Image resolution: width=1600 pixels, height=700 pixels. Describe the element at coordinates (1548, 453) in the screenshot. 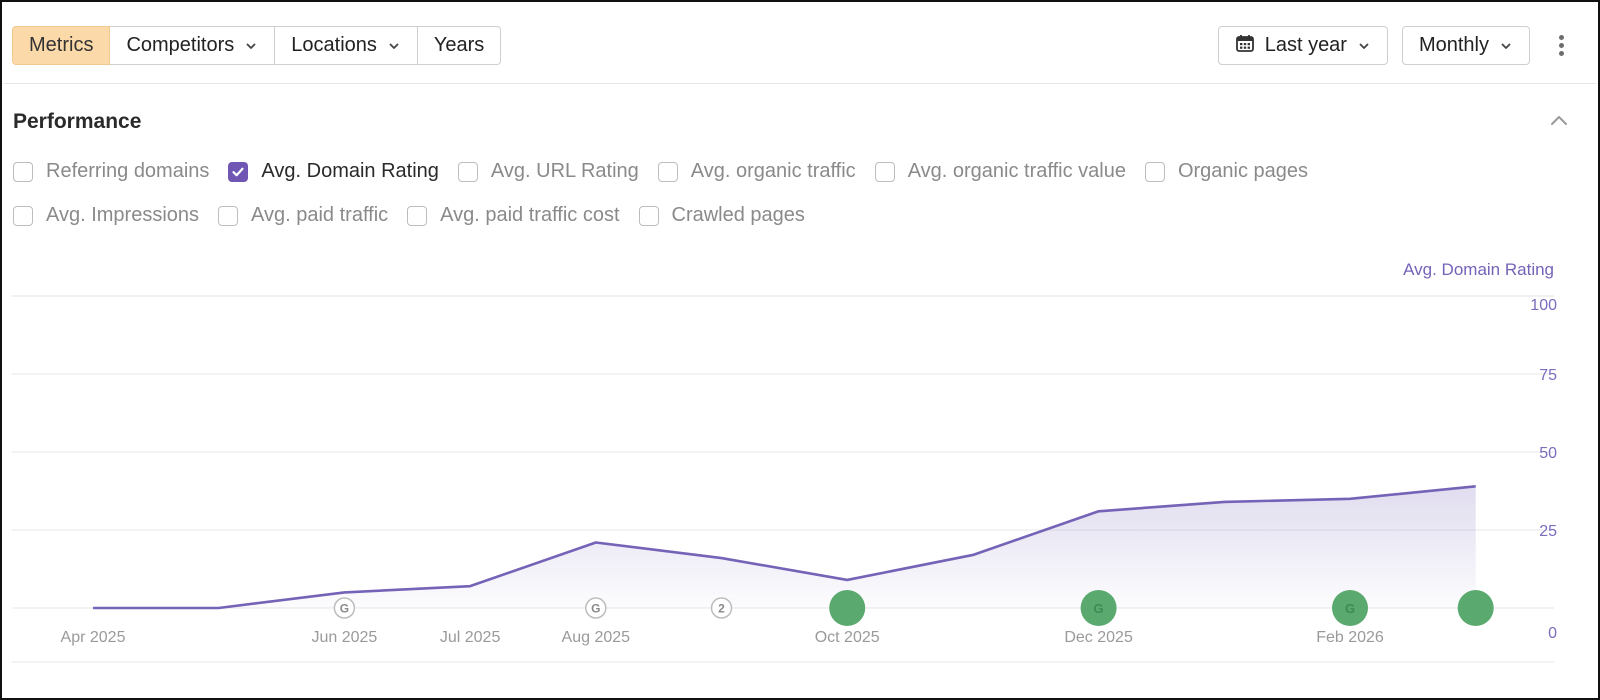

I see `y-tick-label: 50` at that location.